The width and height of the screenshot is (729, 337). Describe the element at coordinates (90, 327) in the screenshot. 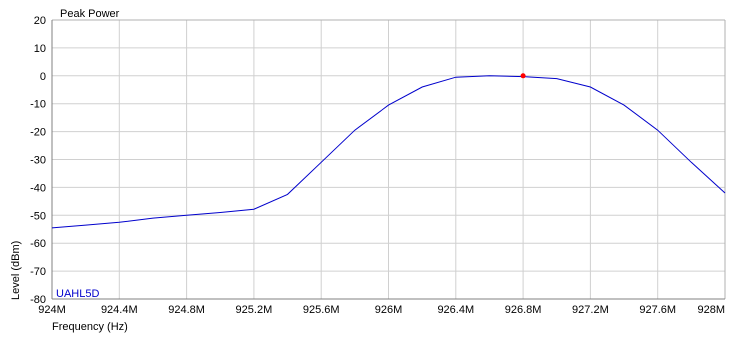

I see `x-axis-label: Frequency (Hz)` at that location.